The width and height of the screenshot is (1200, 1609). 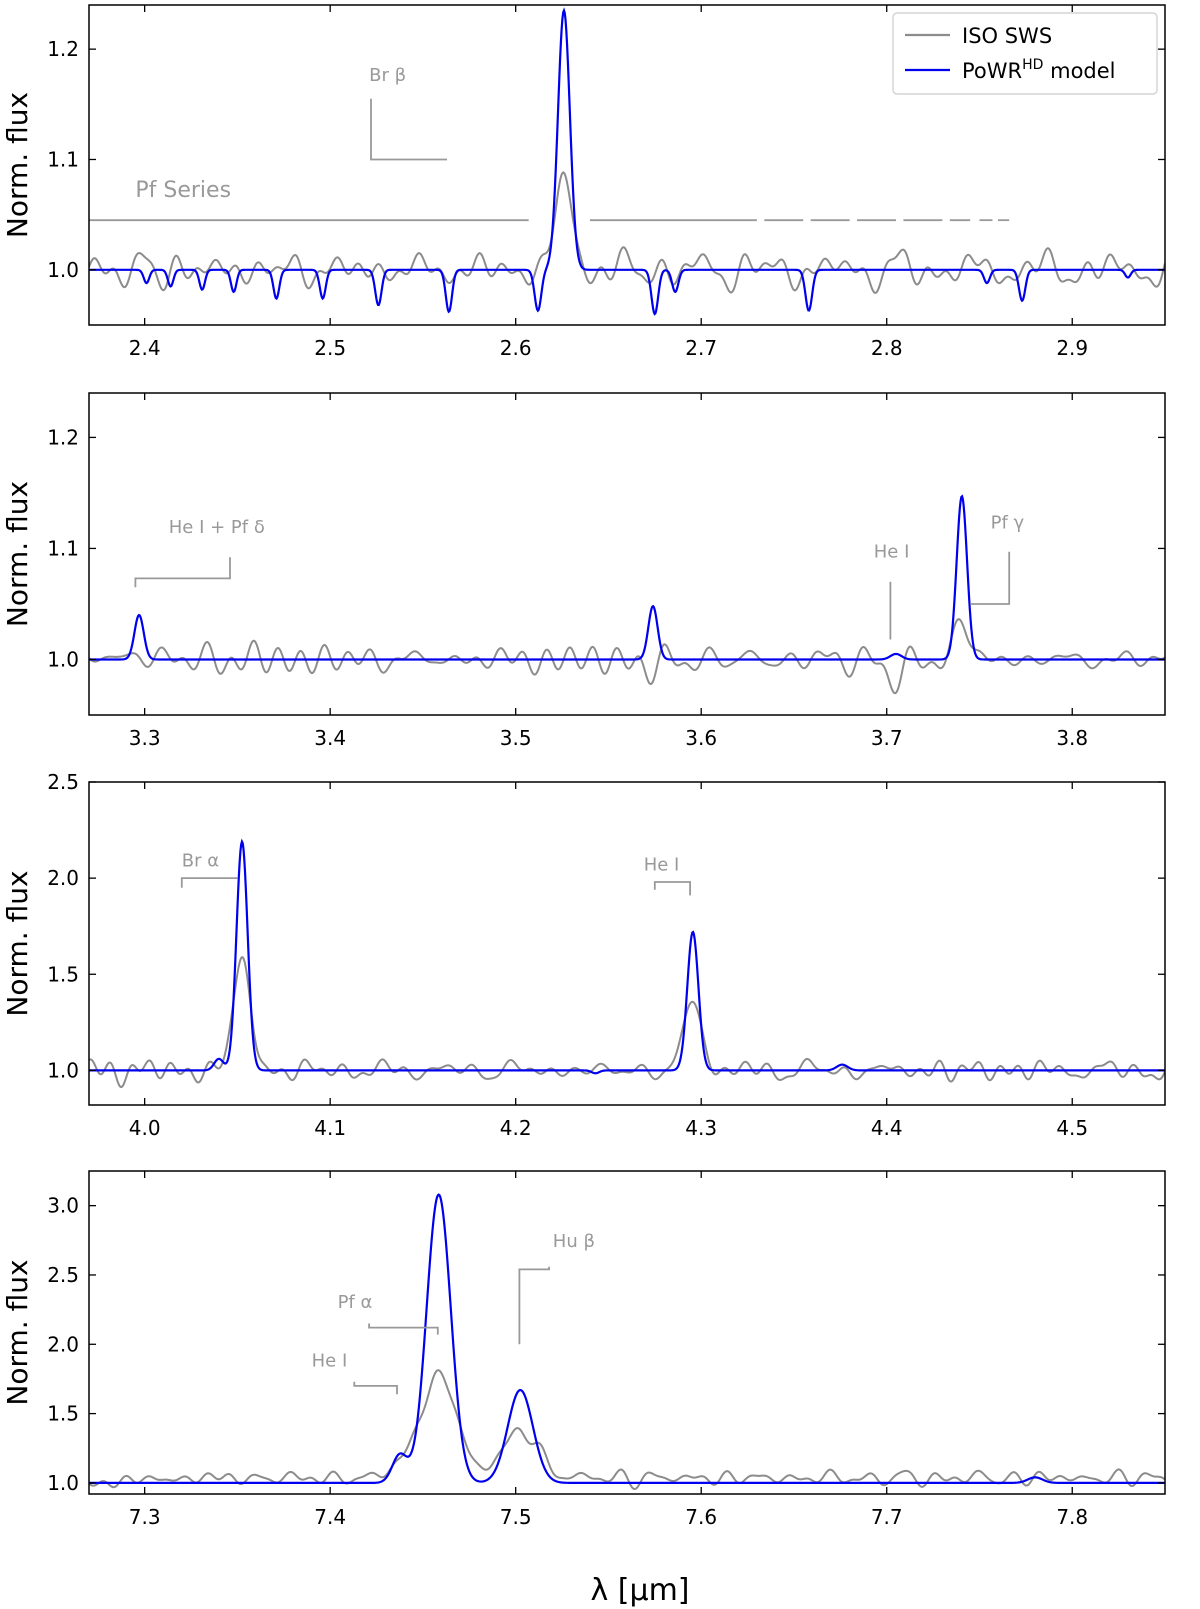 I want to click on x-tick-label: 3.3, so click(x=145, y=738).